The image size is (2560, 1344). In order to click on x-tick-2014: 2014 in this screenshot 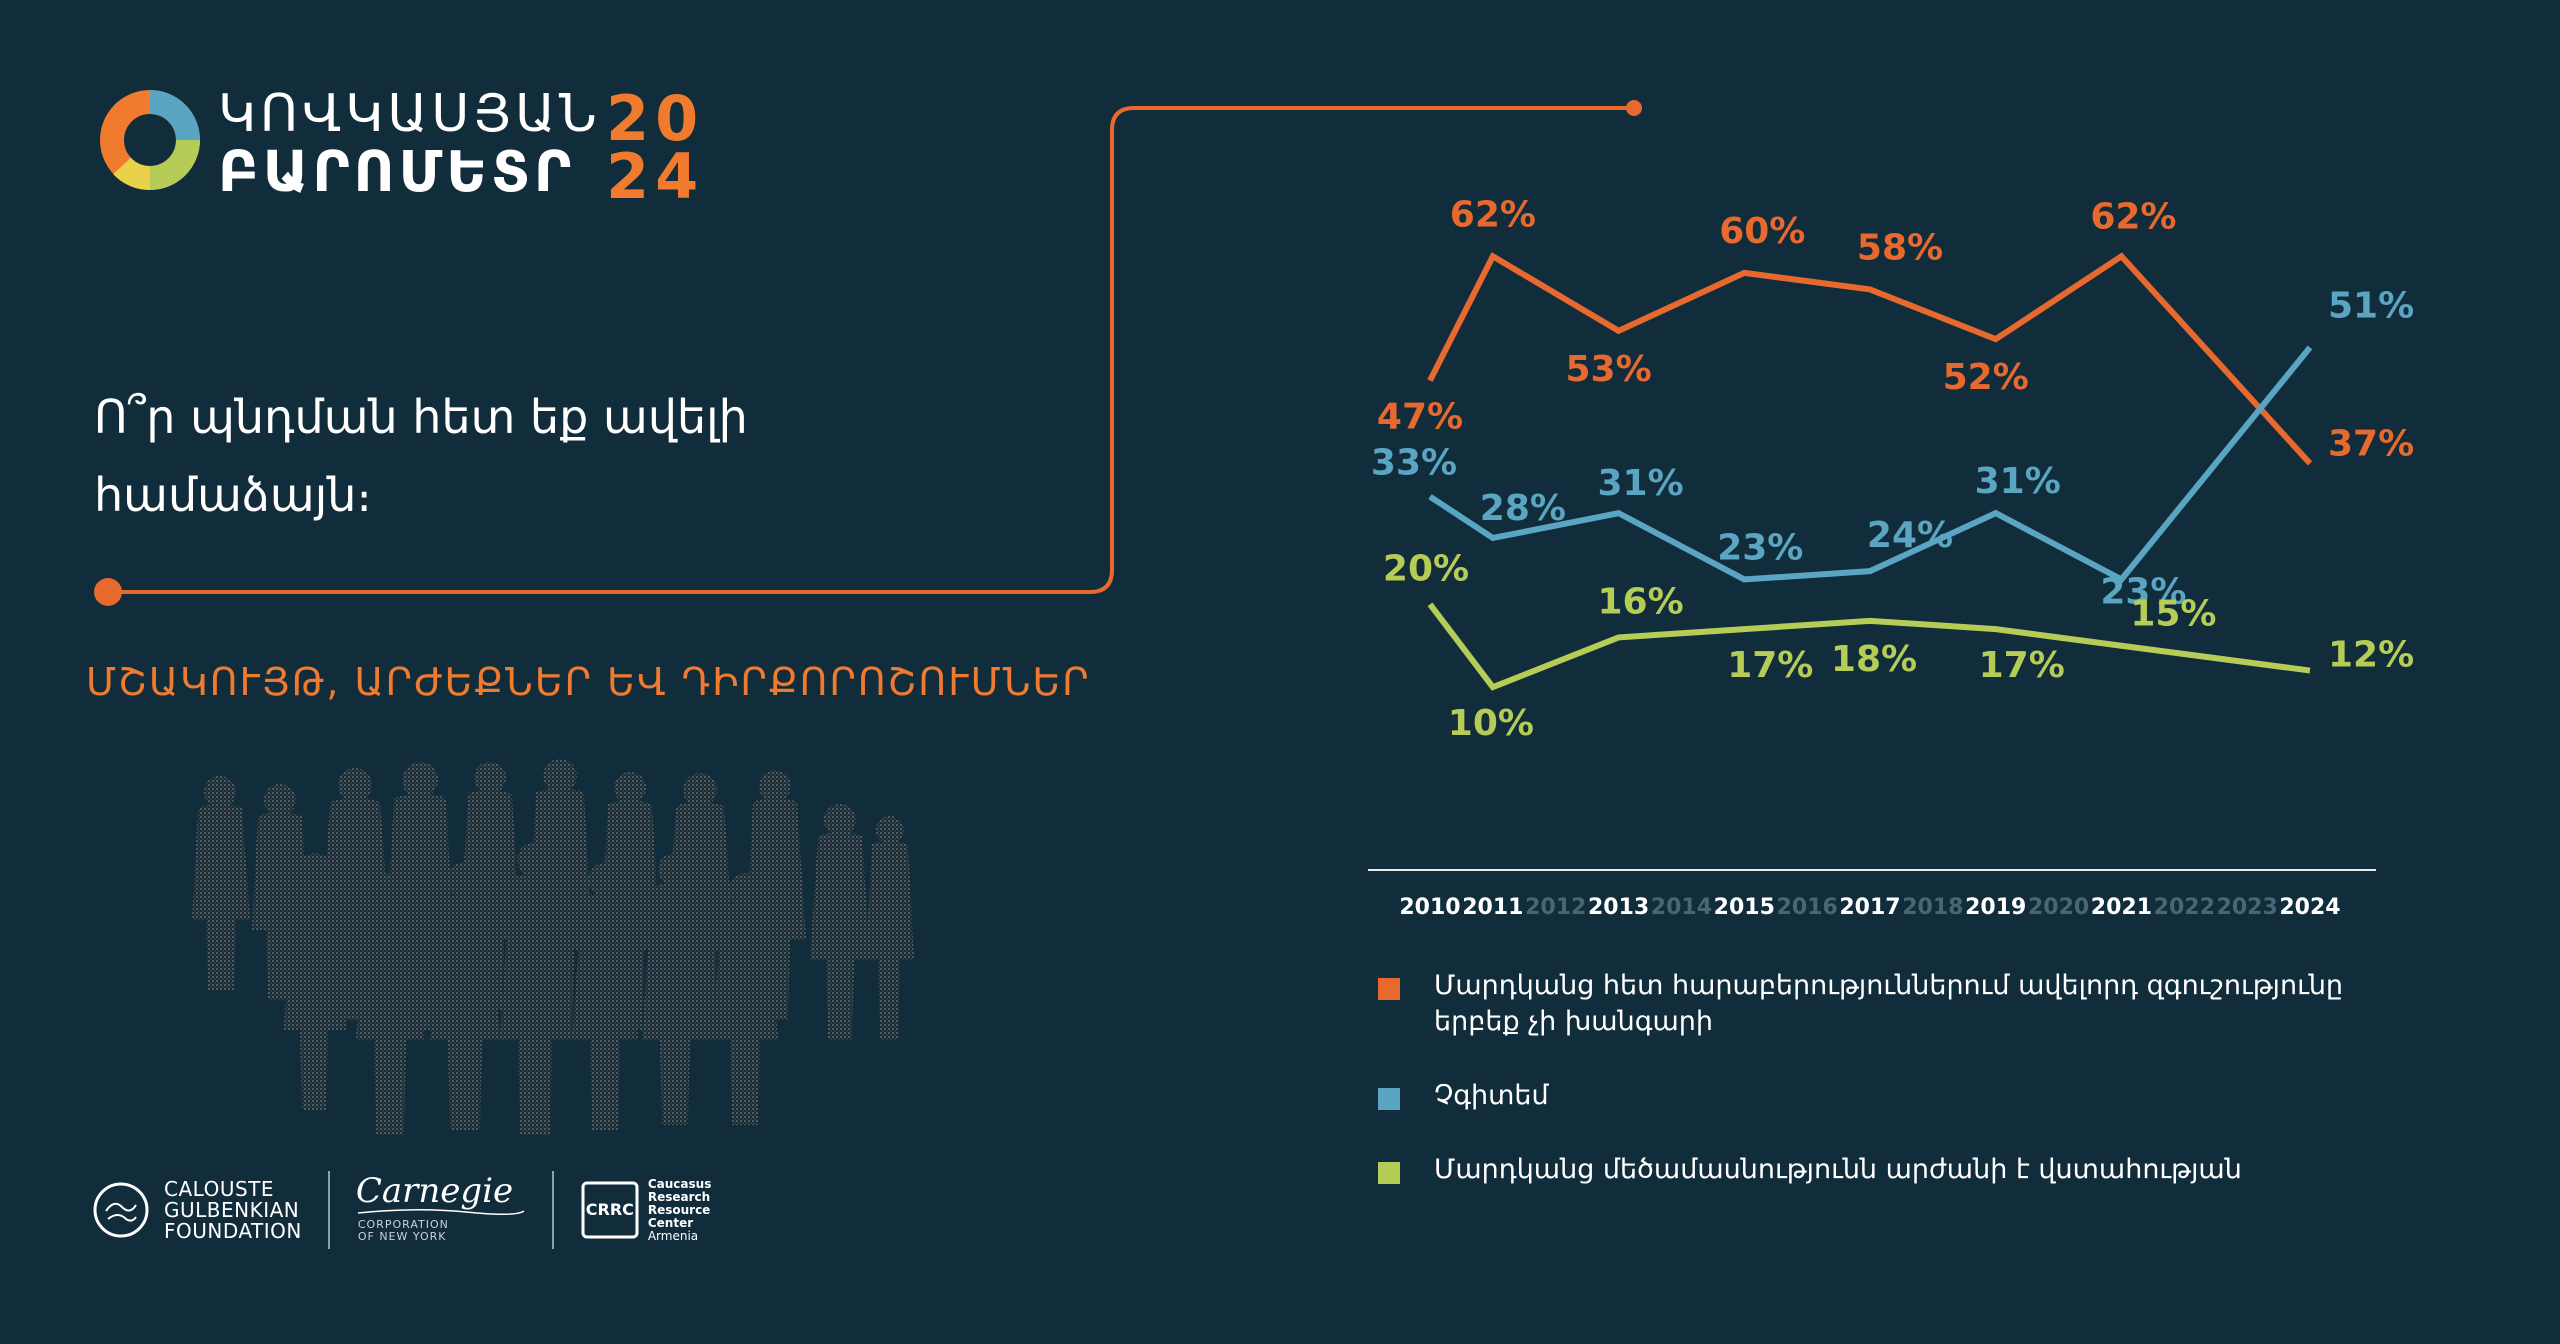, I will do `click(1681, 907)`.